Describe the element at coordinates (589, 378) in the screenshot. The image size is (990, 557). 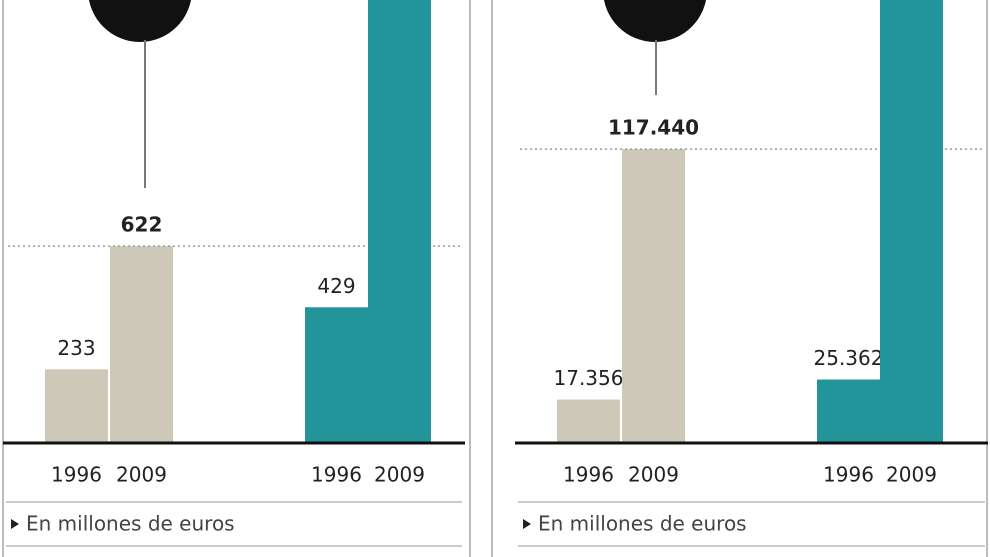
I see `value-label: 17.356` at that location.